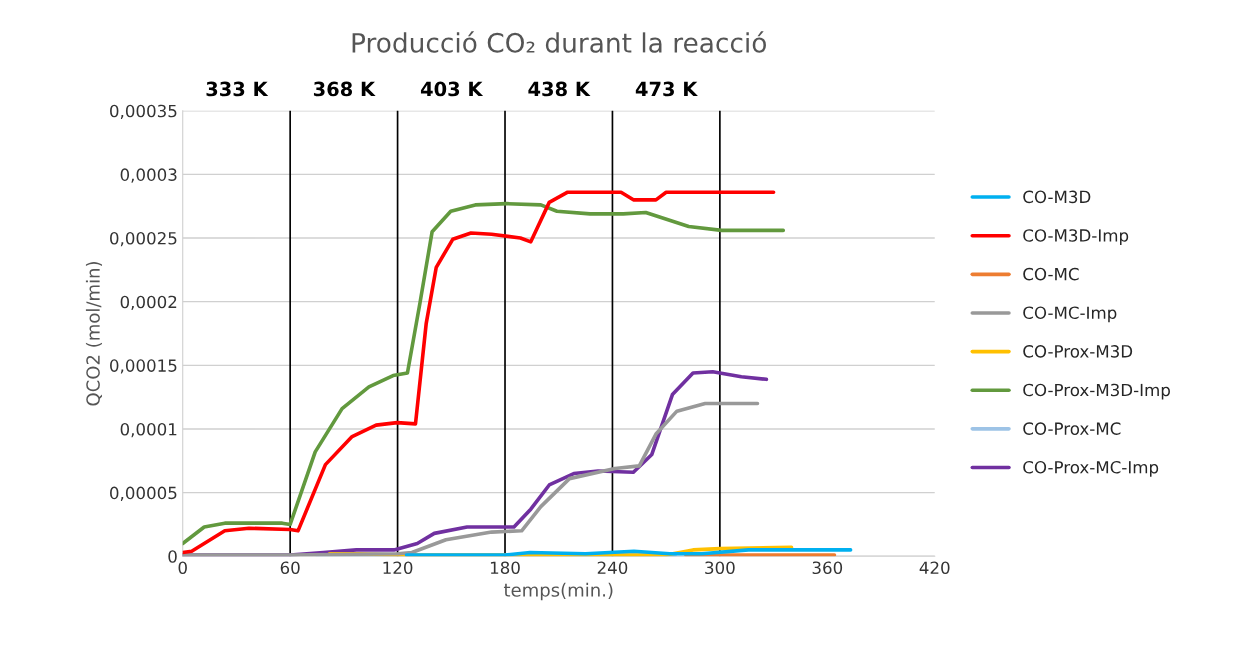  What do you see at coordinates (148, 302) in the screenshot?
I see `y-tick-label: 0,0002` at bounding box center [148, 302].